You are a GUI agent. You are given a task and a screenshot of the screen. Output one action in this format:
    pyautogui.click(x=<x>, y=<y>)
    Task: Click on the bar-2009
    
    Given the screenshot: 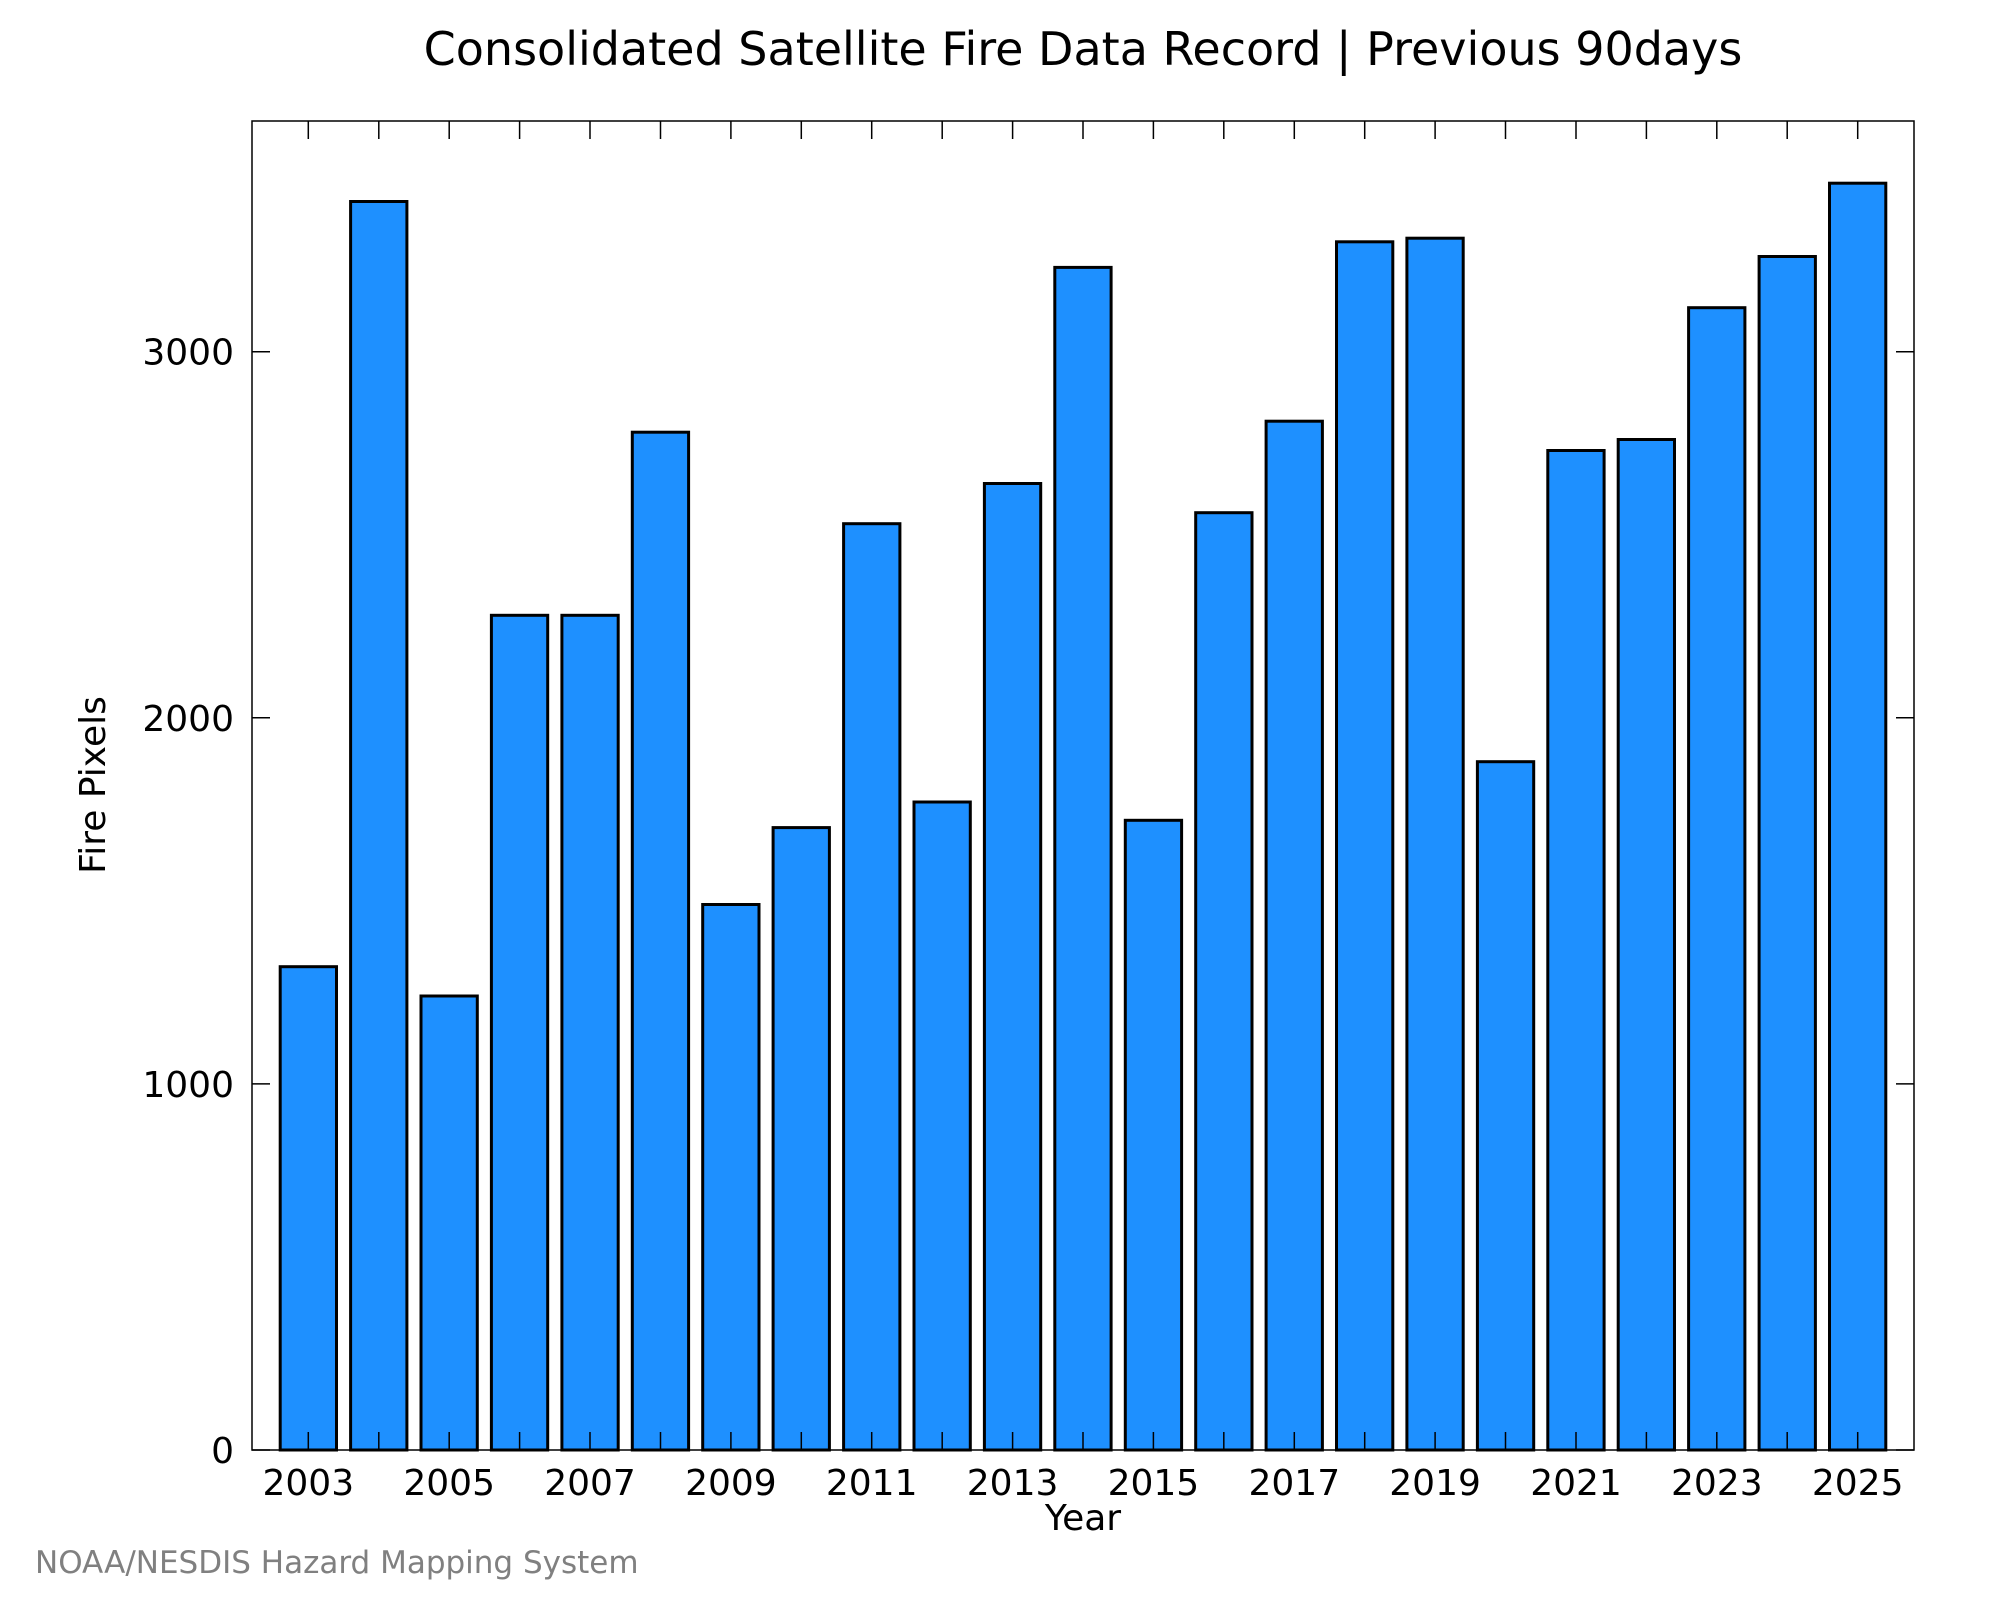 What is the action you would take?
    pyautogui.click(x=731, y=1177)
    